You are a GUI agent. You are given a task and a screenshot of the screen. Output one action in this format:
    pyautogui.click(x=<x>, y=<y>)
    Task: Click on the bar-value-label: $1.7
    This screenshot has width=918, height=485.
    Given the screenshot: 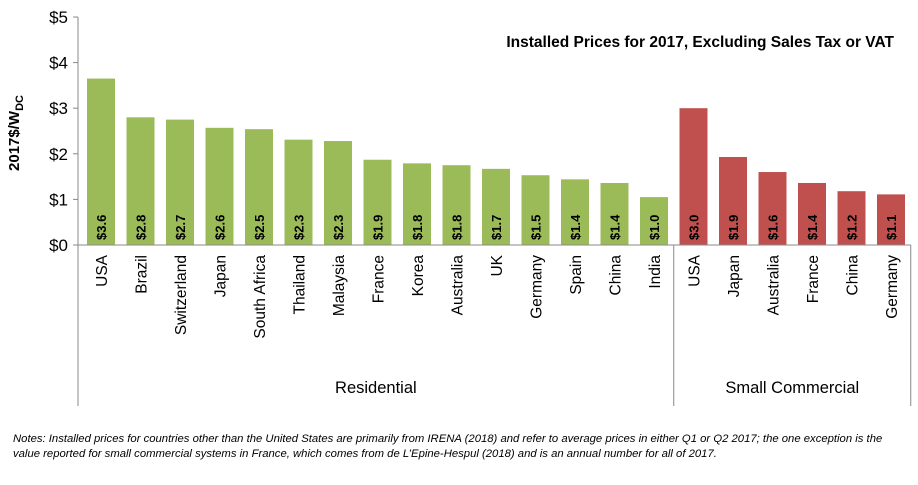 What is the action you would take?
    pyautogui.click(x=496, y=227)
    